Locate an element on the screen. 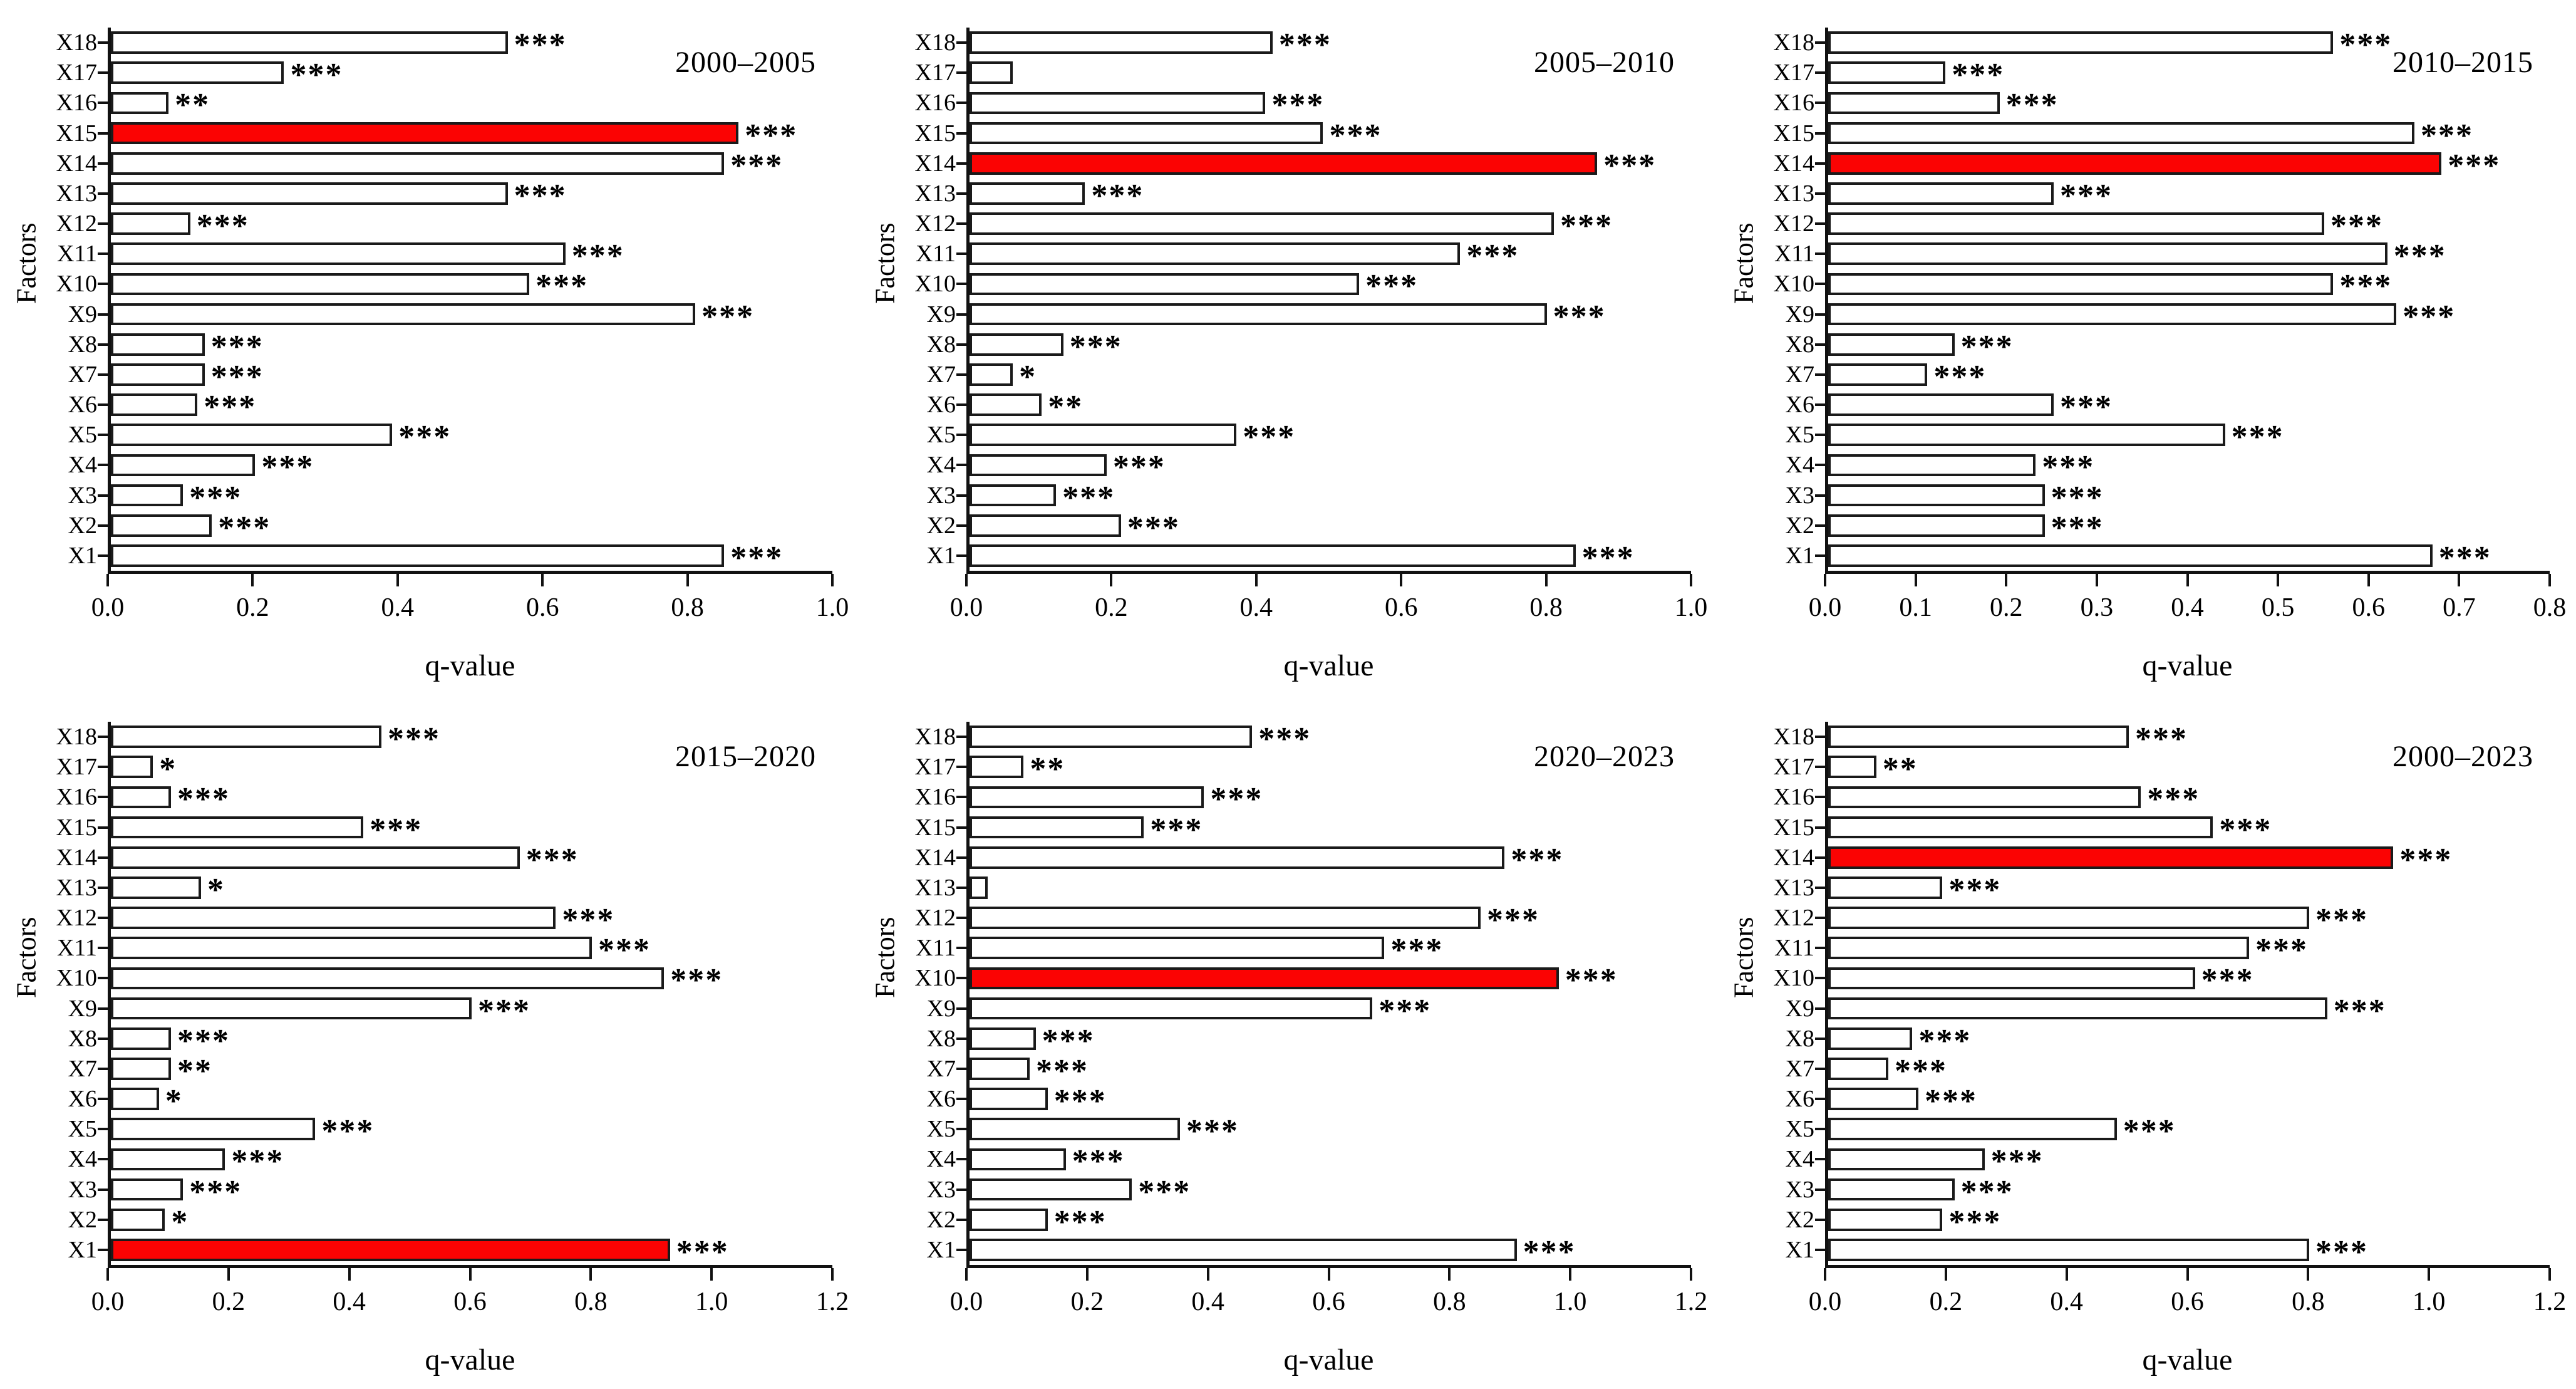 The image size is (2576, 1389). chart-title: 2000–2023 is located at coordinates (2462, 756).